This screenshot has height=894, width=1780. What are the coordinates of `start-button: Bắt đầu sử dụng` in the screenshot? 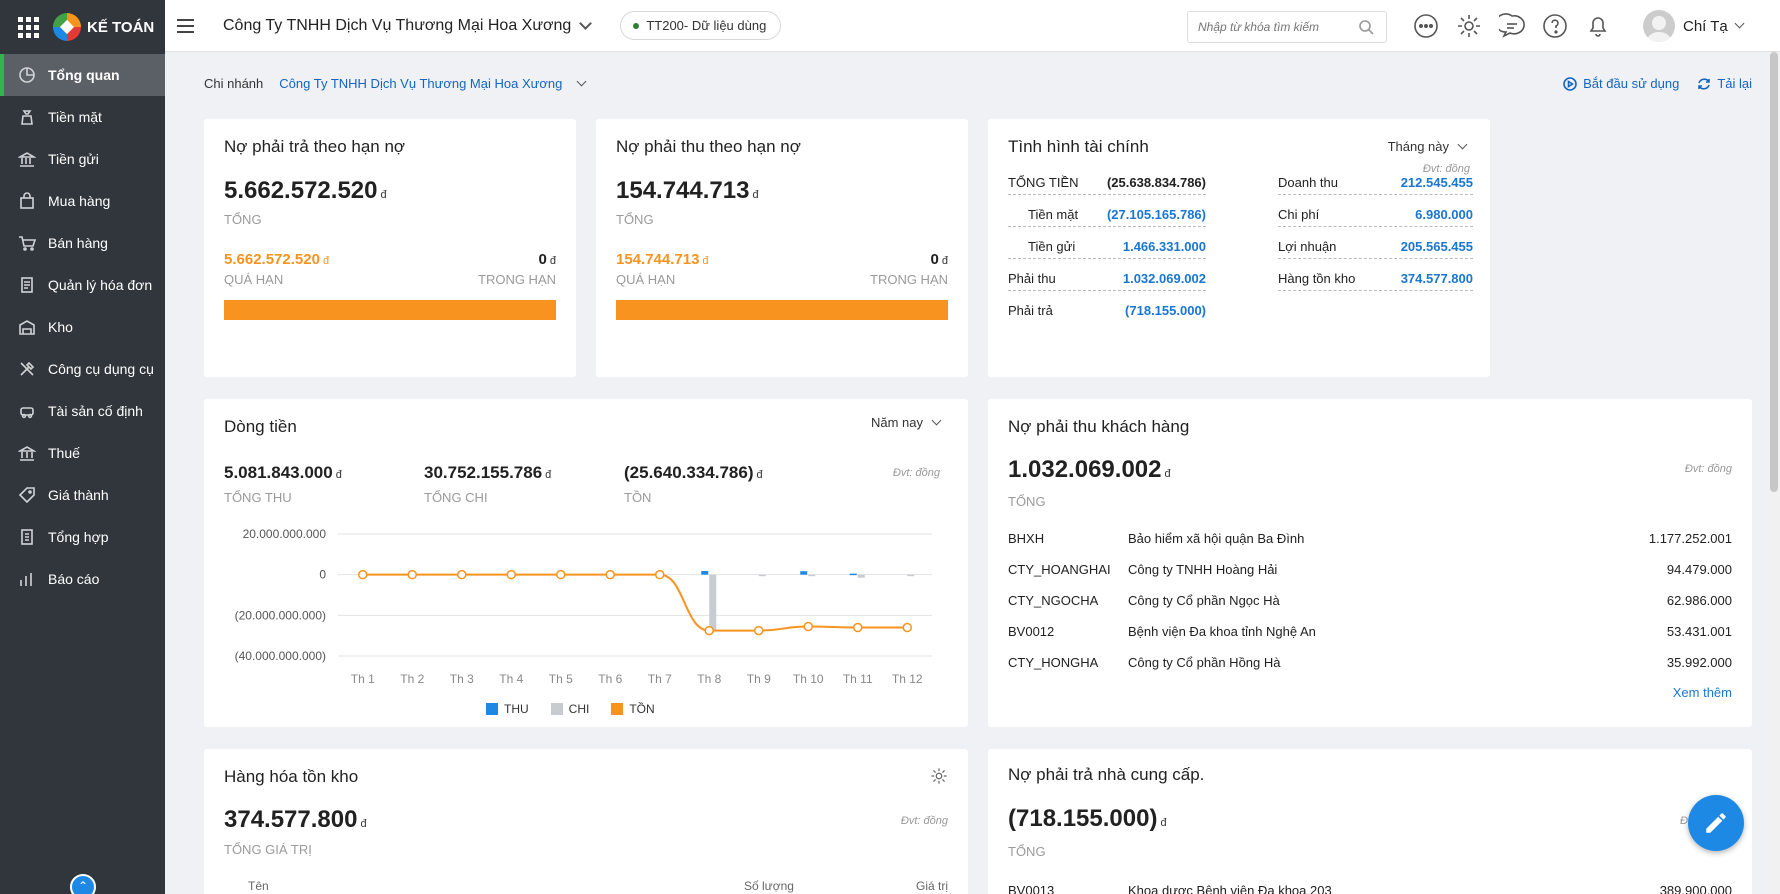 It's located at (1621, 83).